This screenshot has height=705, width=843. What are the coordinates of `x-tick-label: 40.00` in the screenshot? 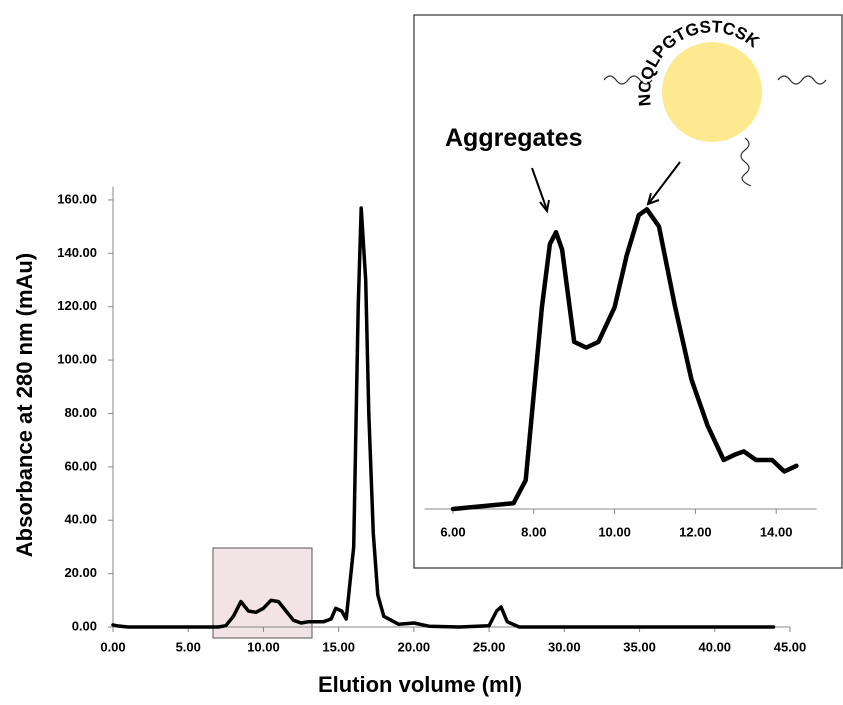 It's located at (715, 646).